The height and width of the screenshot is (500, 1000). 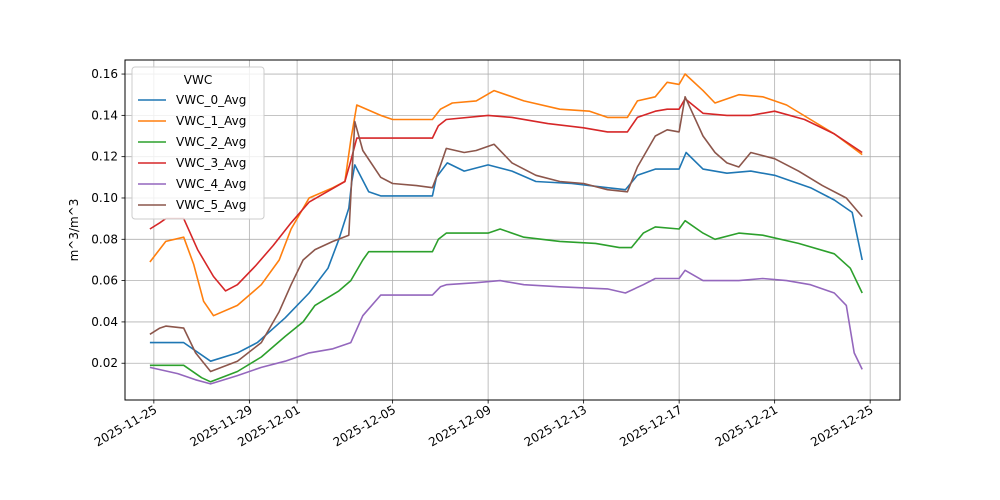 What do you see at coordinates (104, 363) in the screenshot?
I see `y-tick-label: 0.02` at bounding box center [104, 363].